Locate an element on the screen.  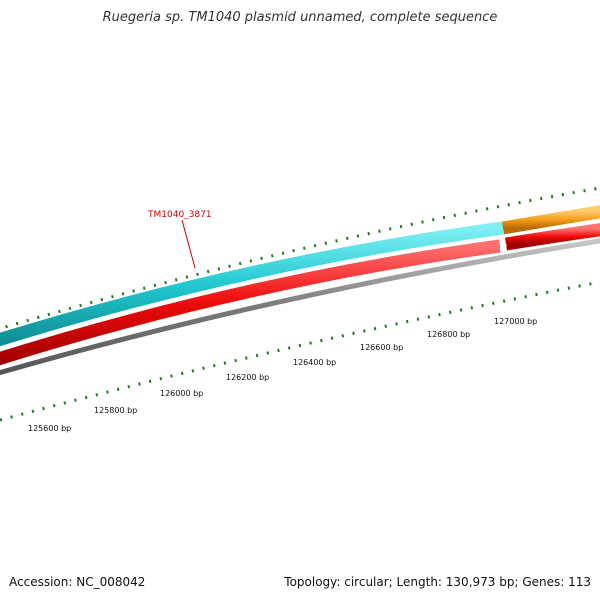
gene-label-tm1040-3871: TM1040_3871 is located at coordinates (179, 215).